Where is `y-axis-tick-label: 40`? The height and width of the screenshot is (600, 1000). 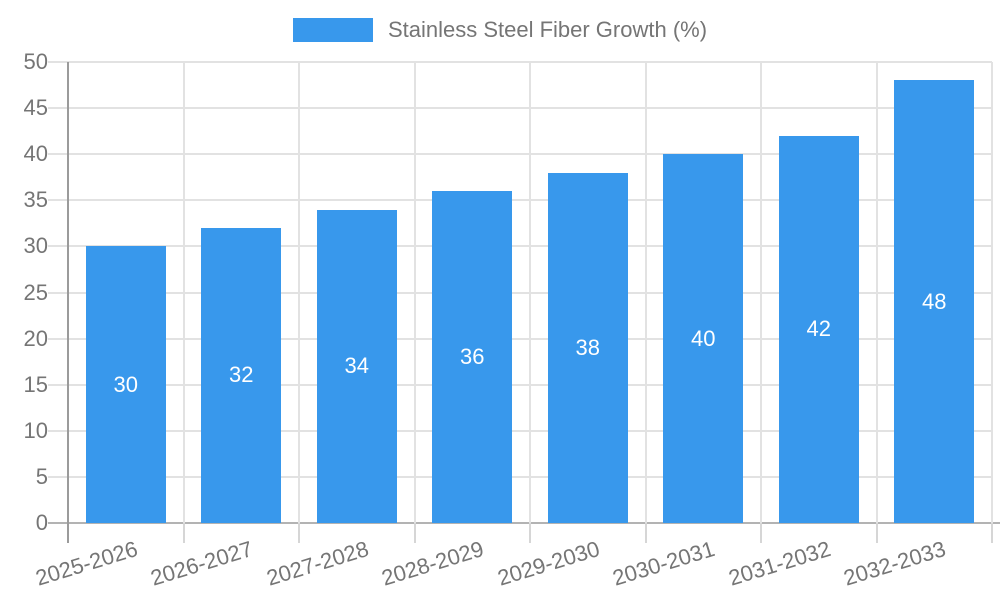 y-axis-tick-label: 40 is located at coordinates (35, 154).